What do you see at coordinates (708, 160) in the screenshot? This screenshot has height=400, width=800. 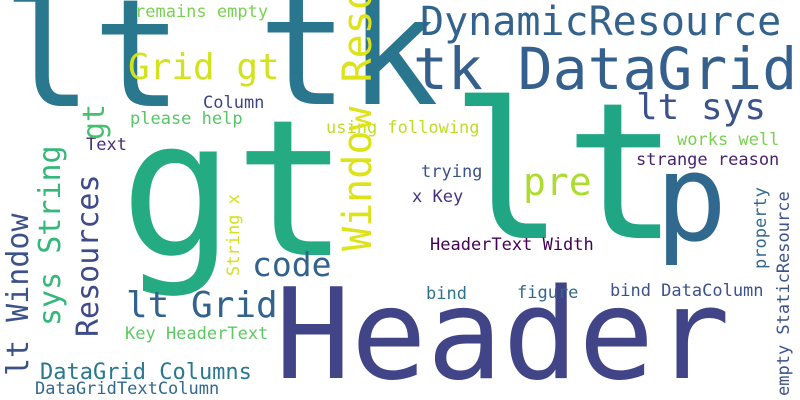 I see `word-strange-reason: strange reason` at bounding box center [708, 160].